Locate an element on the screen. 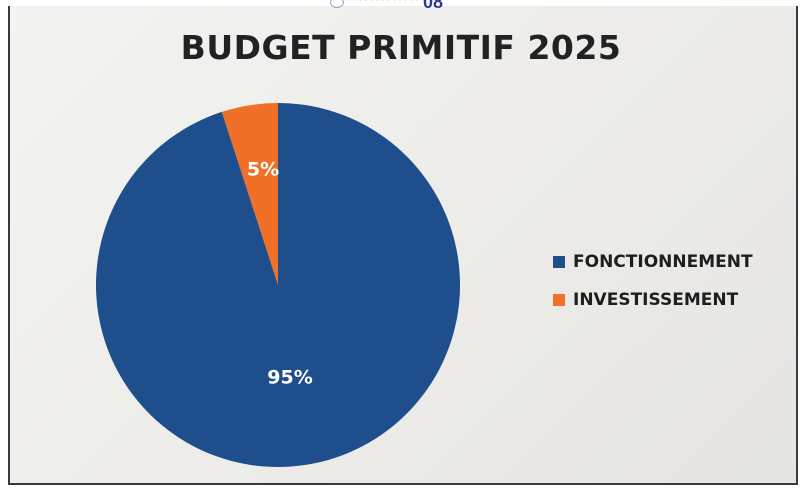  legend-item-fonctionnement: FONCTIONNEMENT is located at coordinates (653, 262).